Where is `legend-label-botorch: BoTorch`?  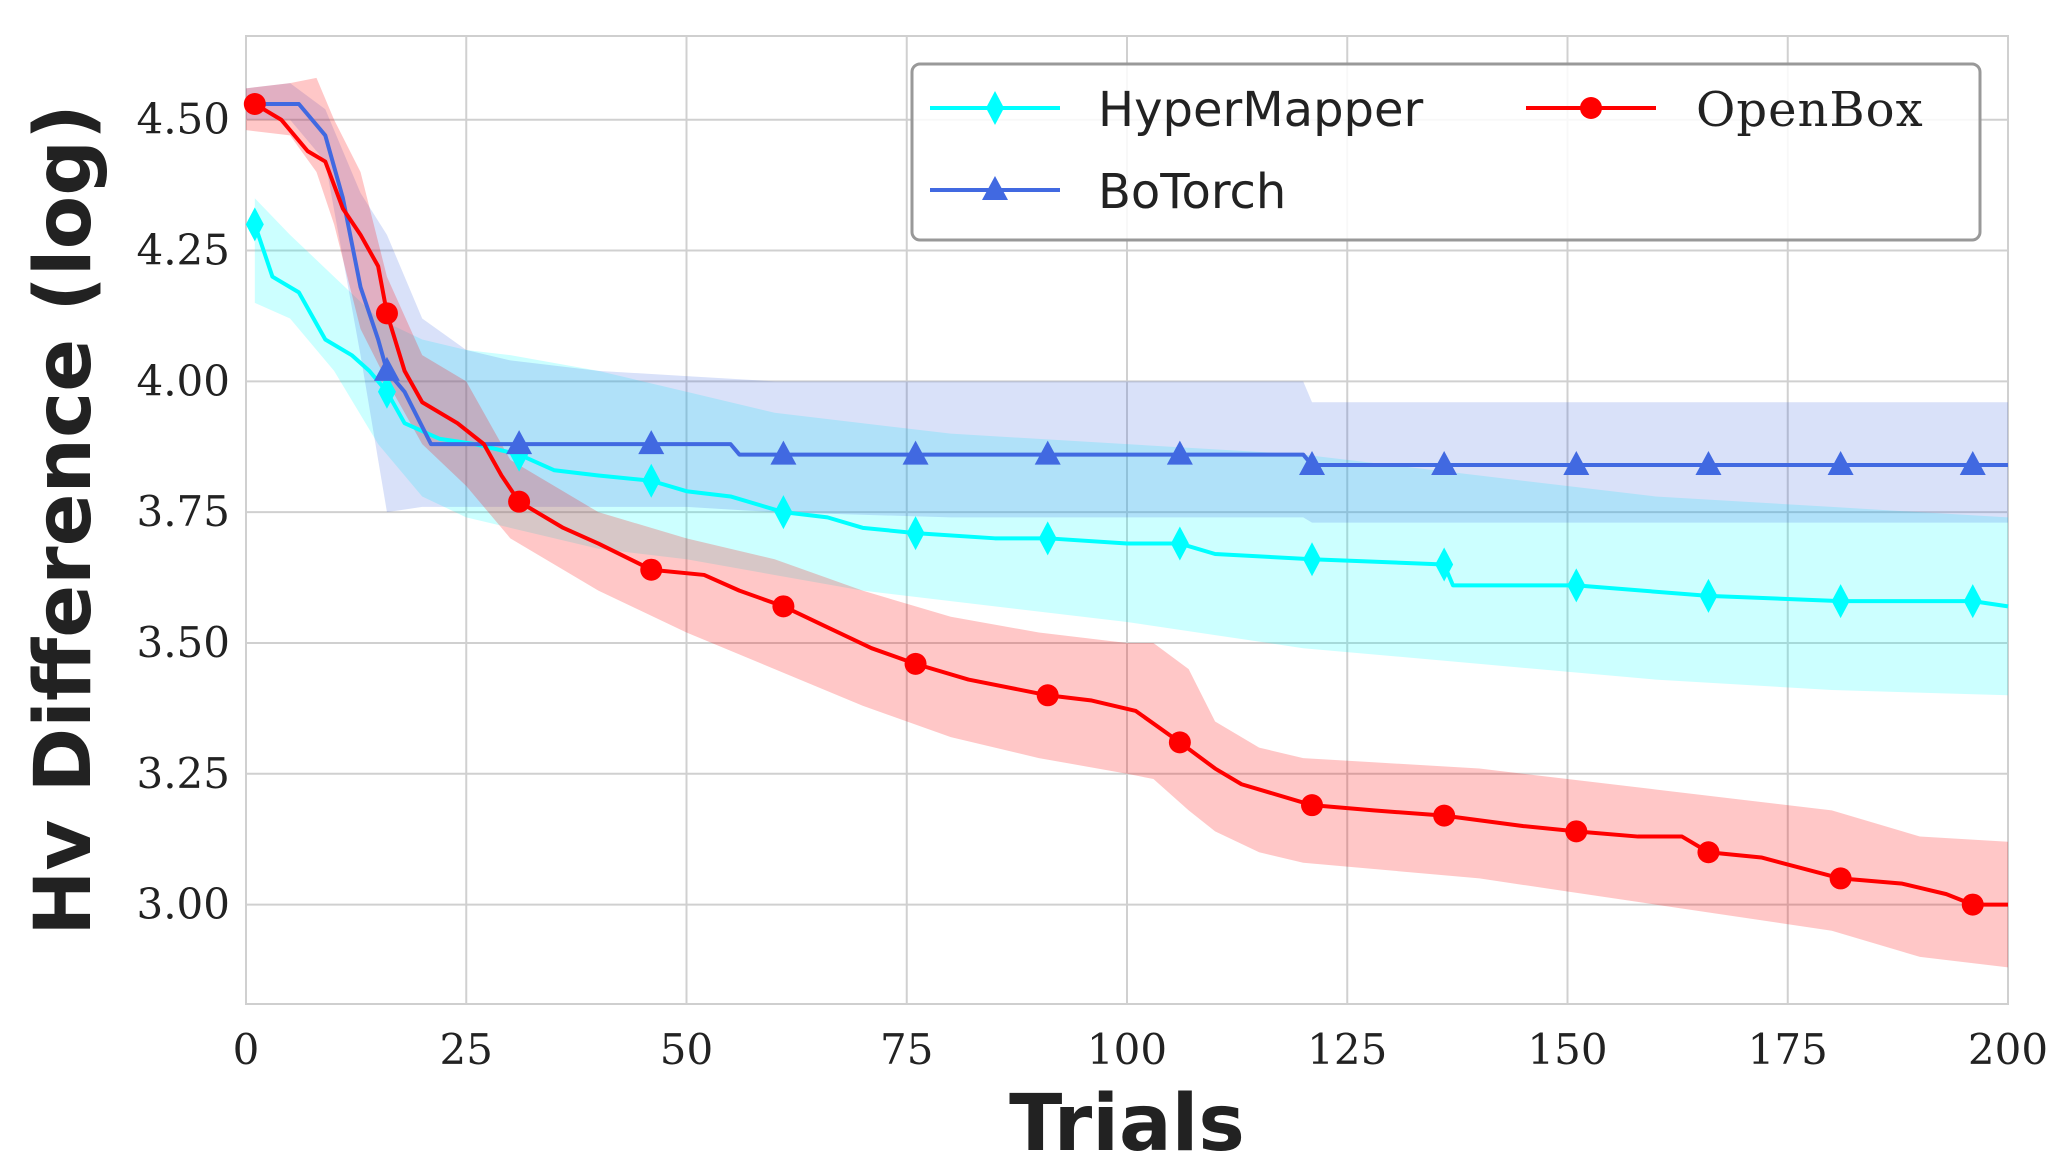
legend-label-botorch: BoTorch is located at coordinates (1192, 192).